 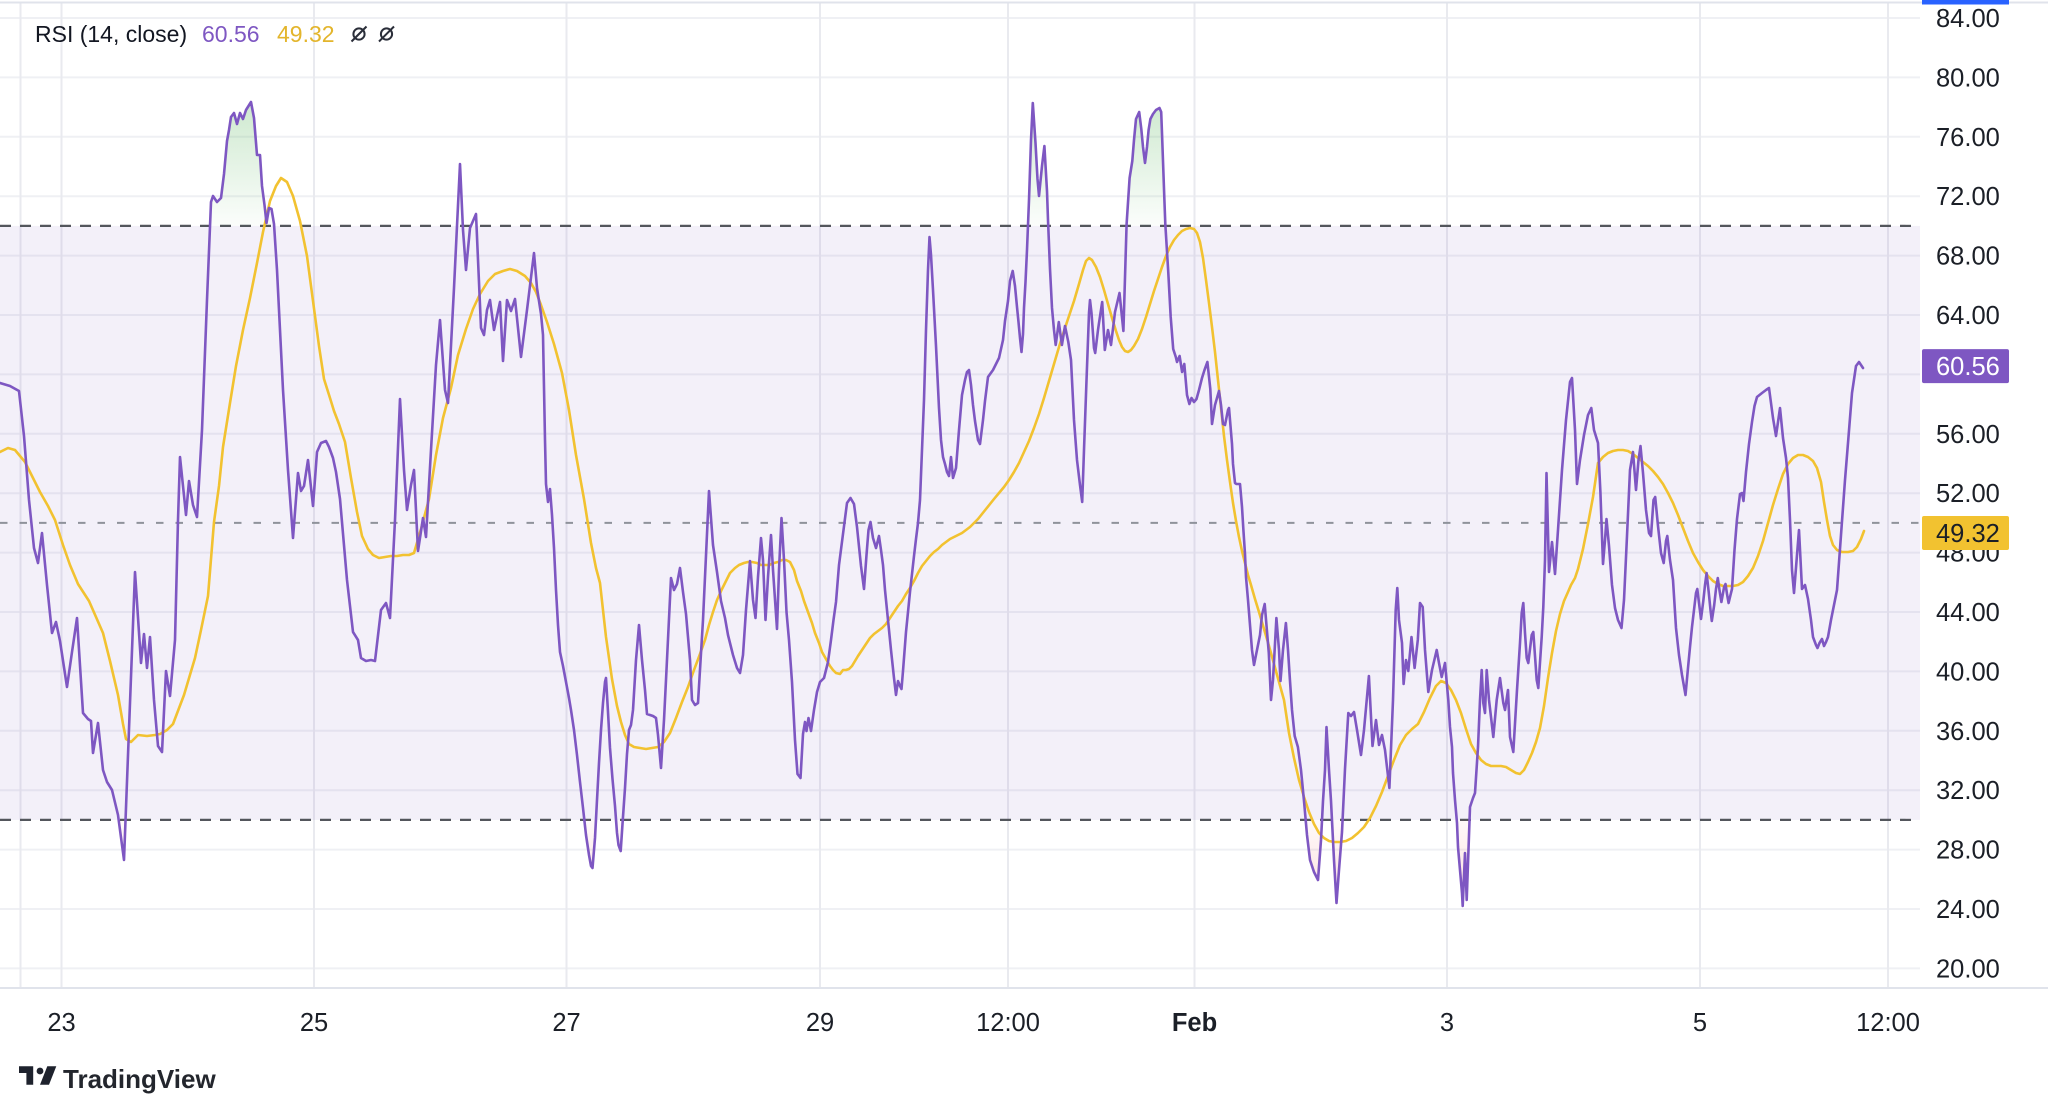 What do you see at coordinates (1447, 1023) in the screenshot?
I see `svg-text: 3` at bounding box center [1447, 1023].